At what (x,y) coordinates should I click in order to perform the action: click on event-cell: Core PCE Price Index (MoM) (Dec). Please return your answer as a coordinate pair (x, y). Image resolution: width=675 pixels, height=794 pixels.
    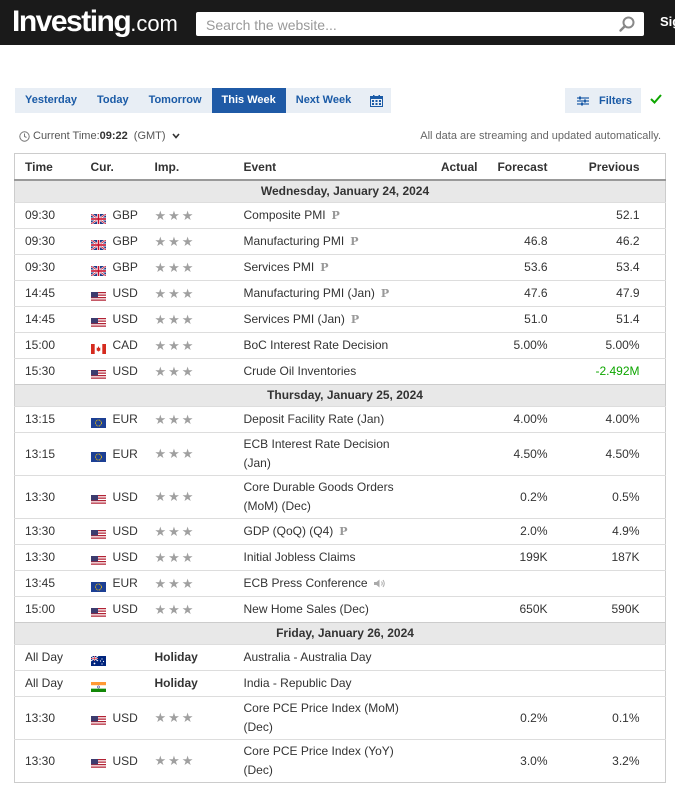
    Looking at the image, I should click on (319, 718).